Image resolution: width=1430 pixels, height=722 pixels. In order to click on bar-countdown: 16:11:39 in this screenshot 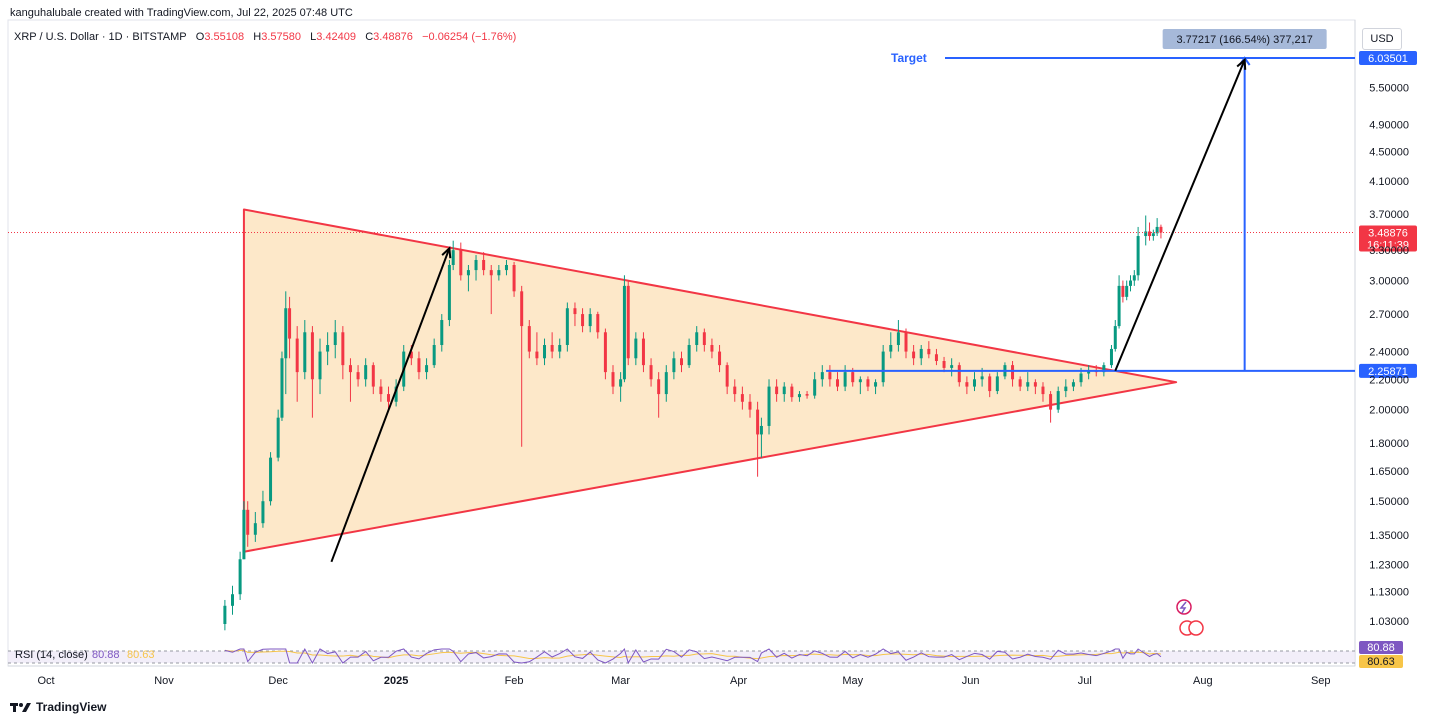, I will do `click(1388, 245)`.